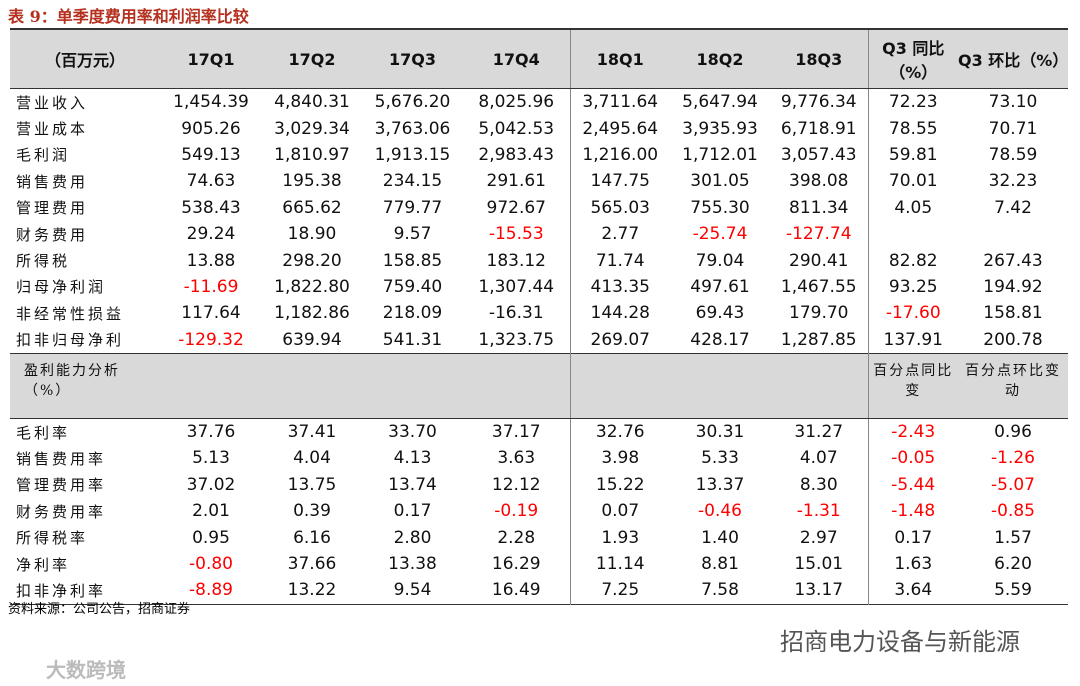 This screenshot has height=686, width=1080. I want to click on cell: 1,454.39, so click(211, 102).